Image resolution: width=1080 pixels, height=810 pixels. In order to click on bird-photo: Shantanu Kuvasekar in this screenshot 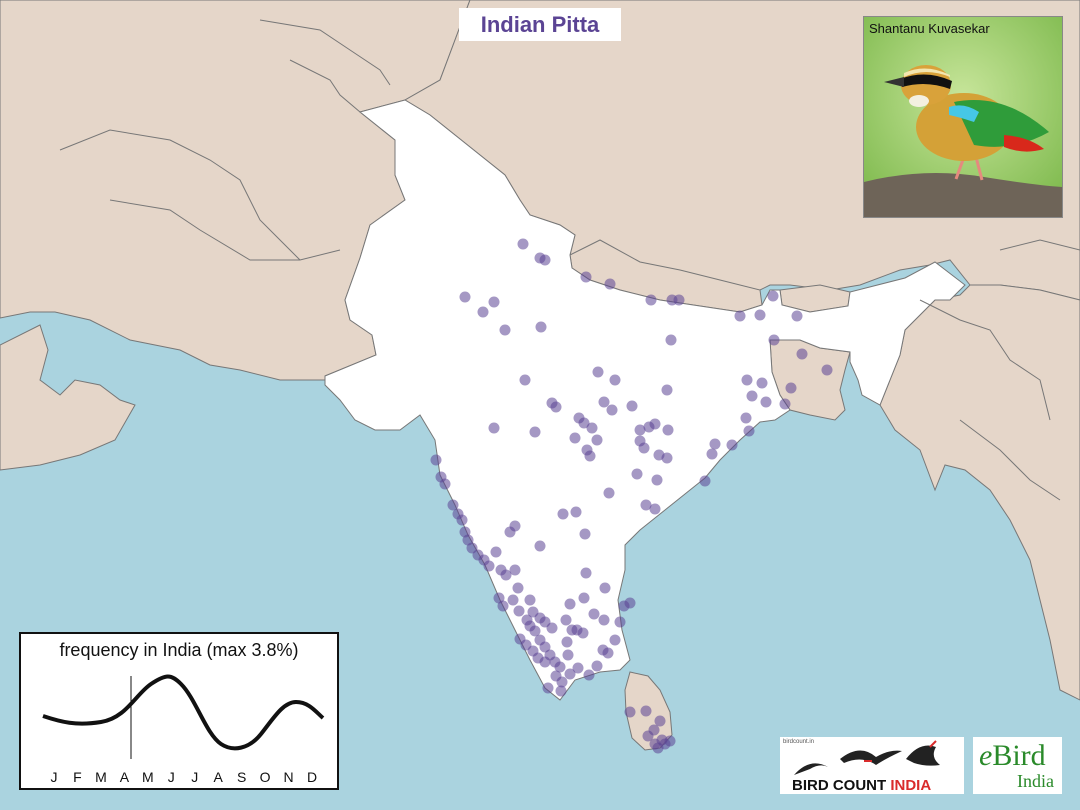, I will do `click(963, 117)`.